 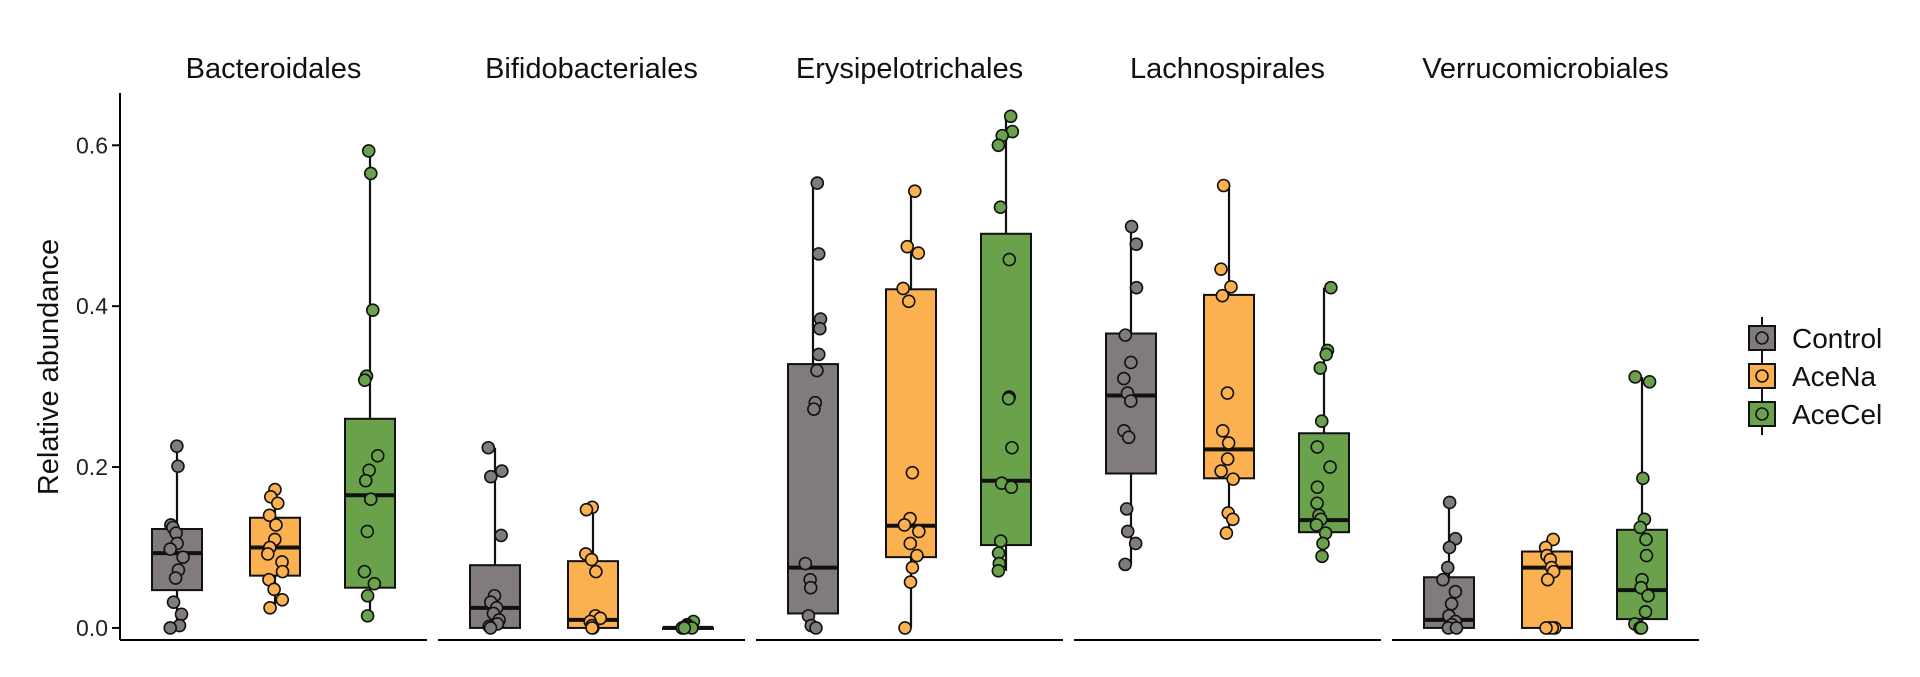 What do you see at coordinates (92, 628) in the screenshot?
I see `y-tick-label: 0.0` at bounding box center [92, 628].